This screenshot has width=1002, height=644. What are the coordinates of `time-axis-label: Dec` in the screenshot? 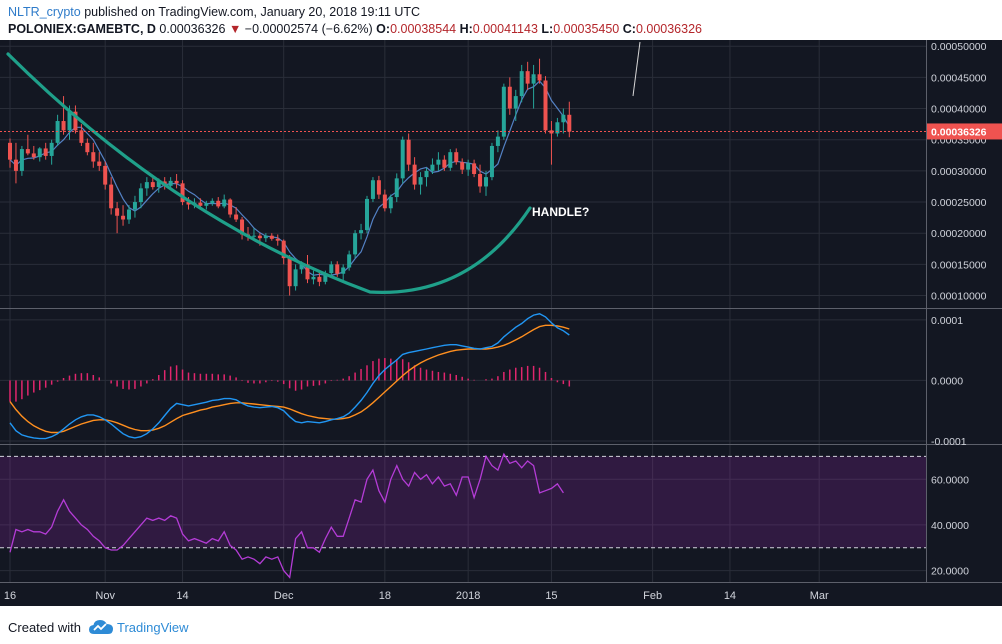 It's located at (284, 596).